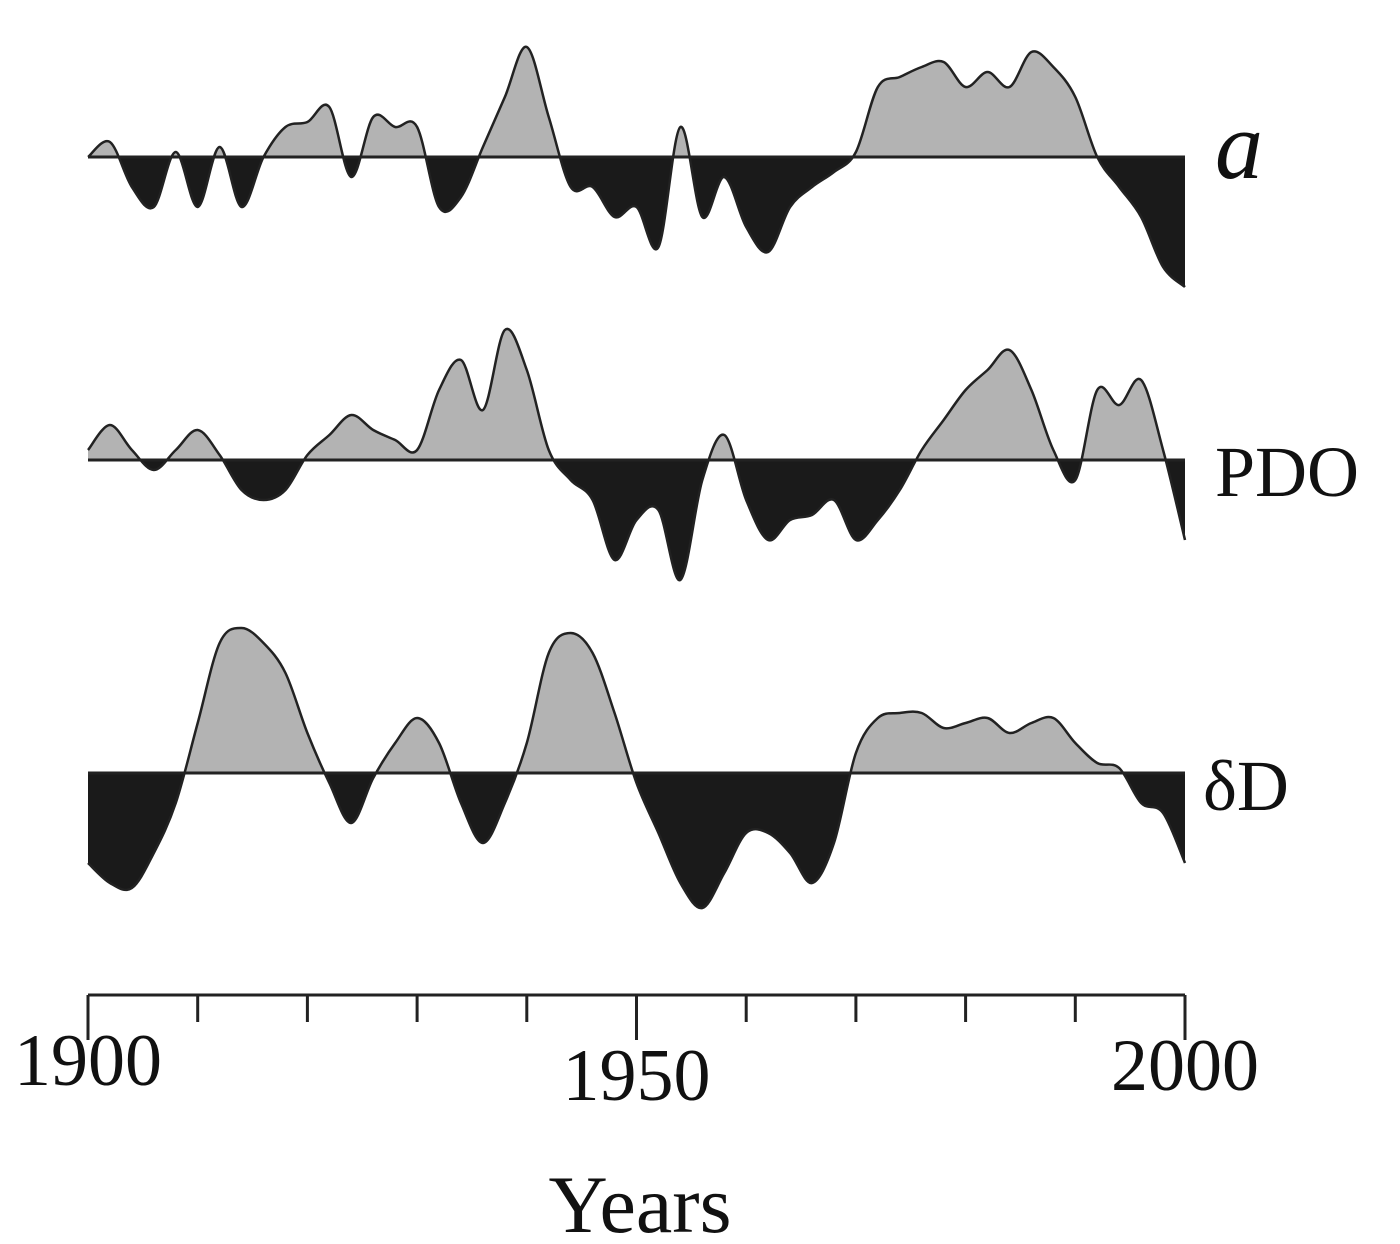 This screenshot has width=1400, height=1244. What do you see at coordinates (1239, 145) in the screenshot?
I see `series-label: a` at bounding box center [1239, 145].